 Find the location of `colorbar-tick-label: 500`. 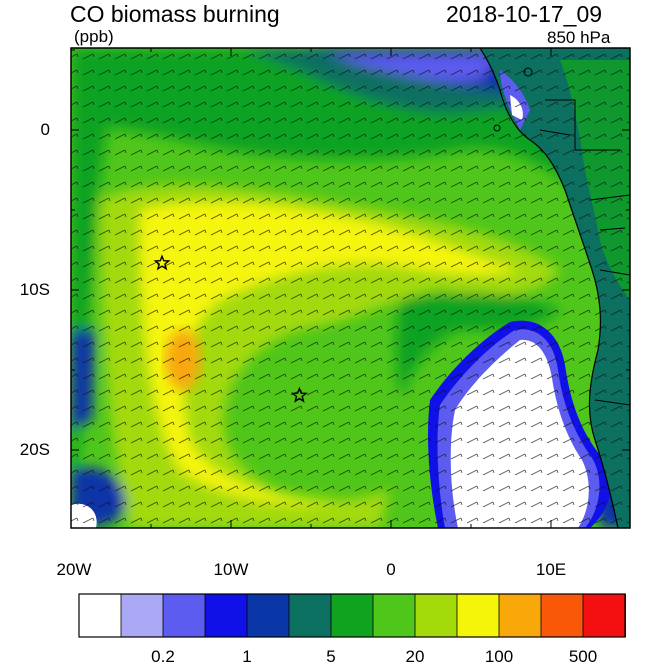

colorbar-tick-label: 500 is located at coordinates (583, 656).